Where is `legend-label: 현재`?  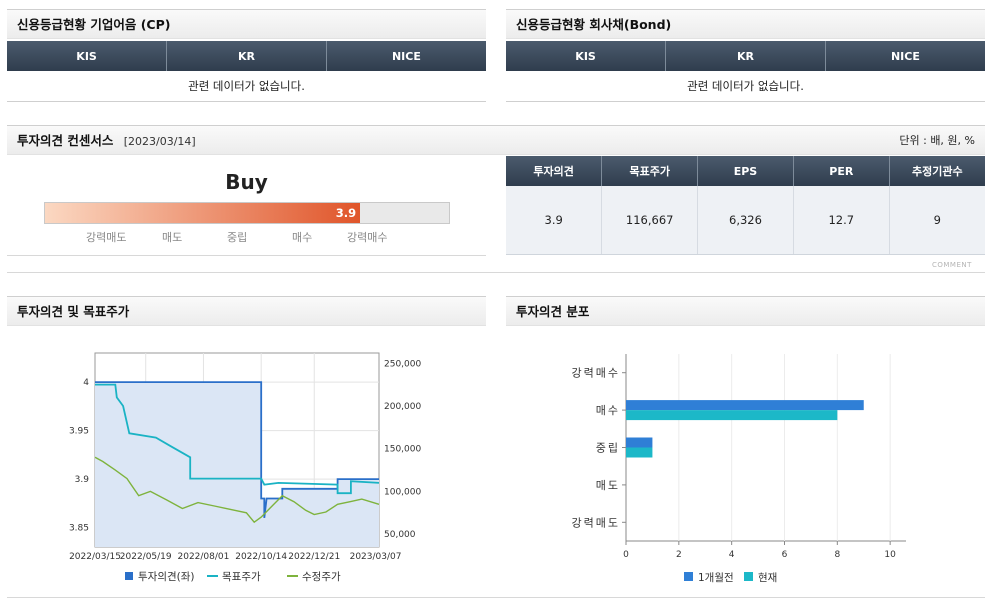
legend-label: 현재 is located at coordinates (767, 578).